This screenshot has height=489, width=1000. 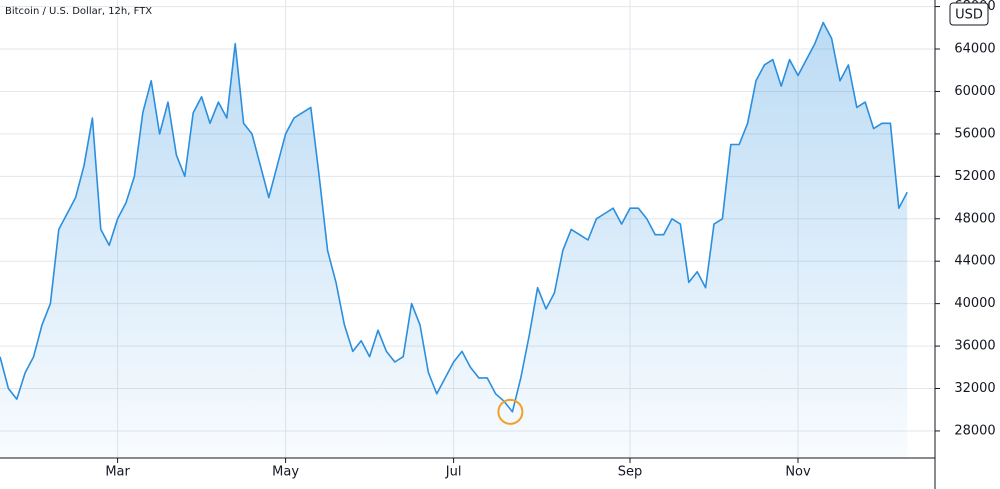 What do you see at coordinates (974, 303) in the screenshot?
I see `y-tick-label: 40000` at bounding box center [974, 303].